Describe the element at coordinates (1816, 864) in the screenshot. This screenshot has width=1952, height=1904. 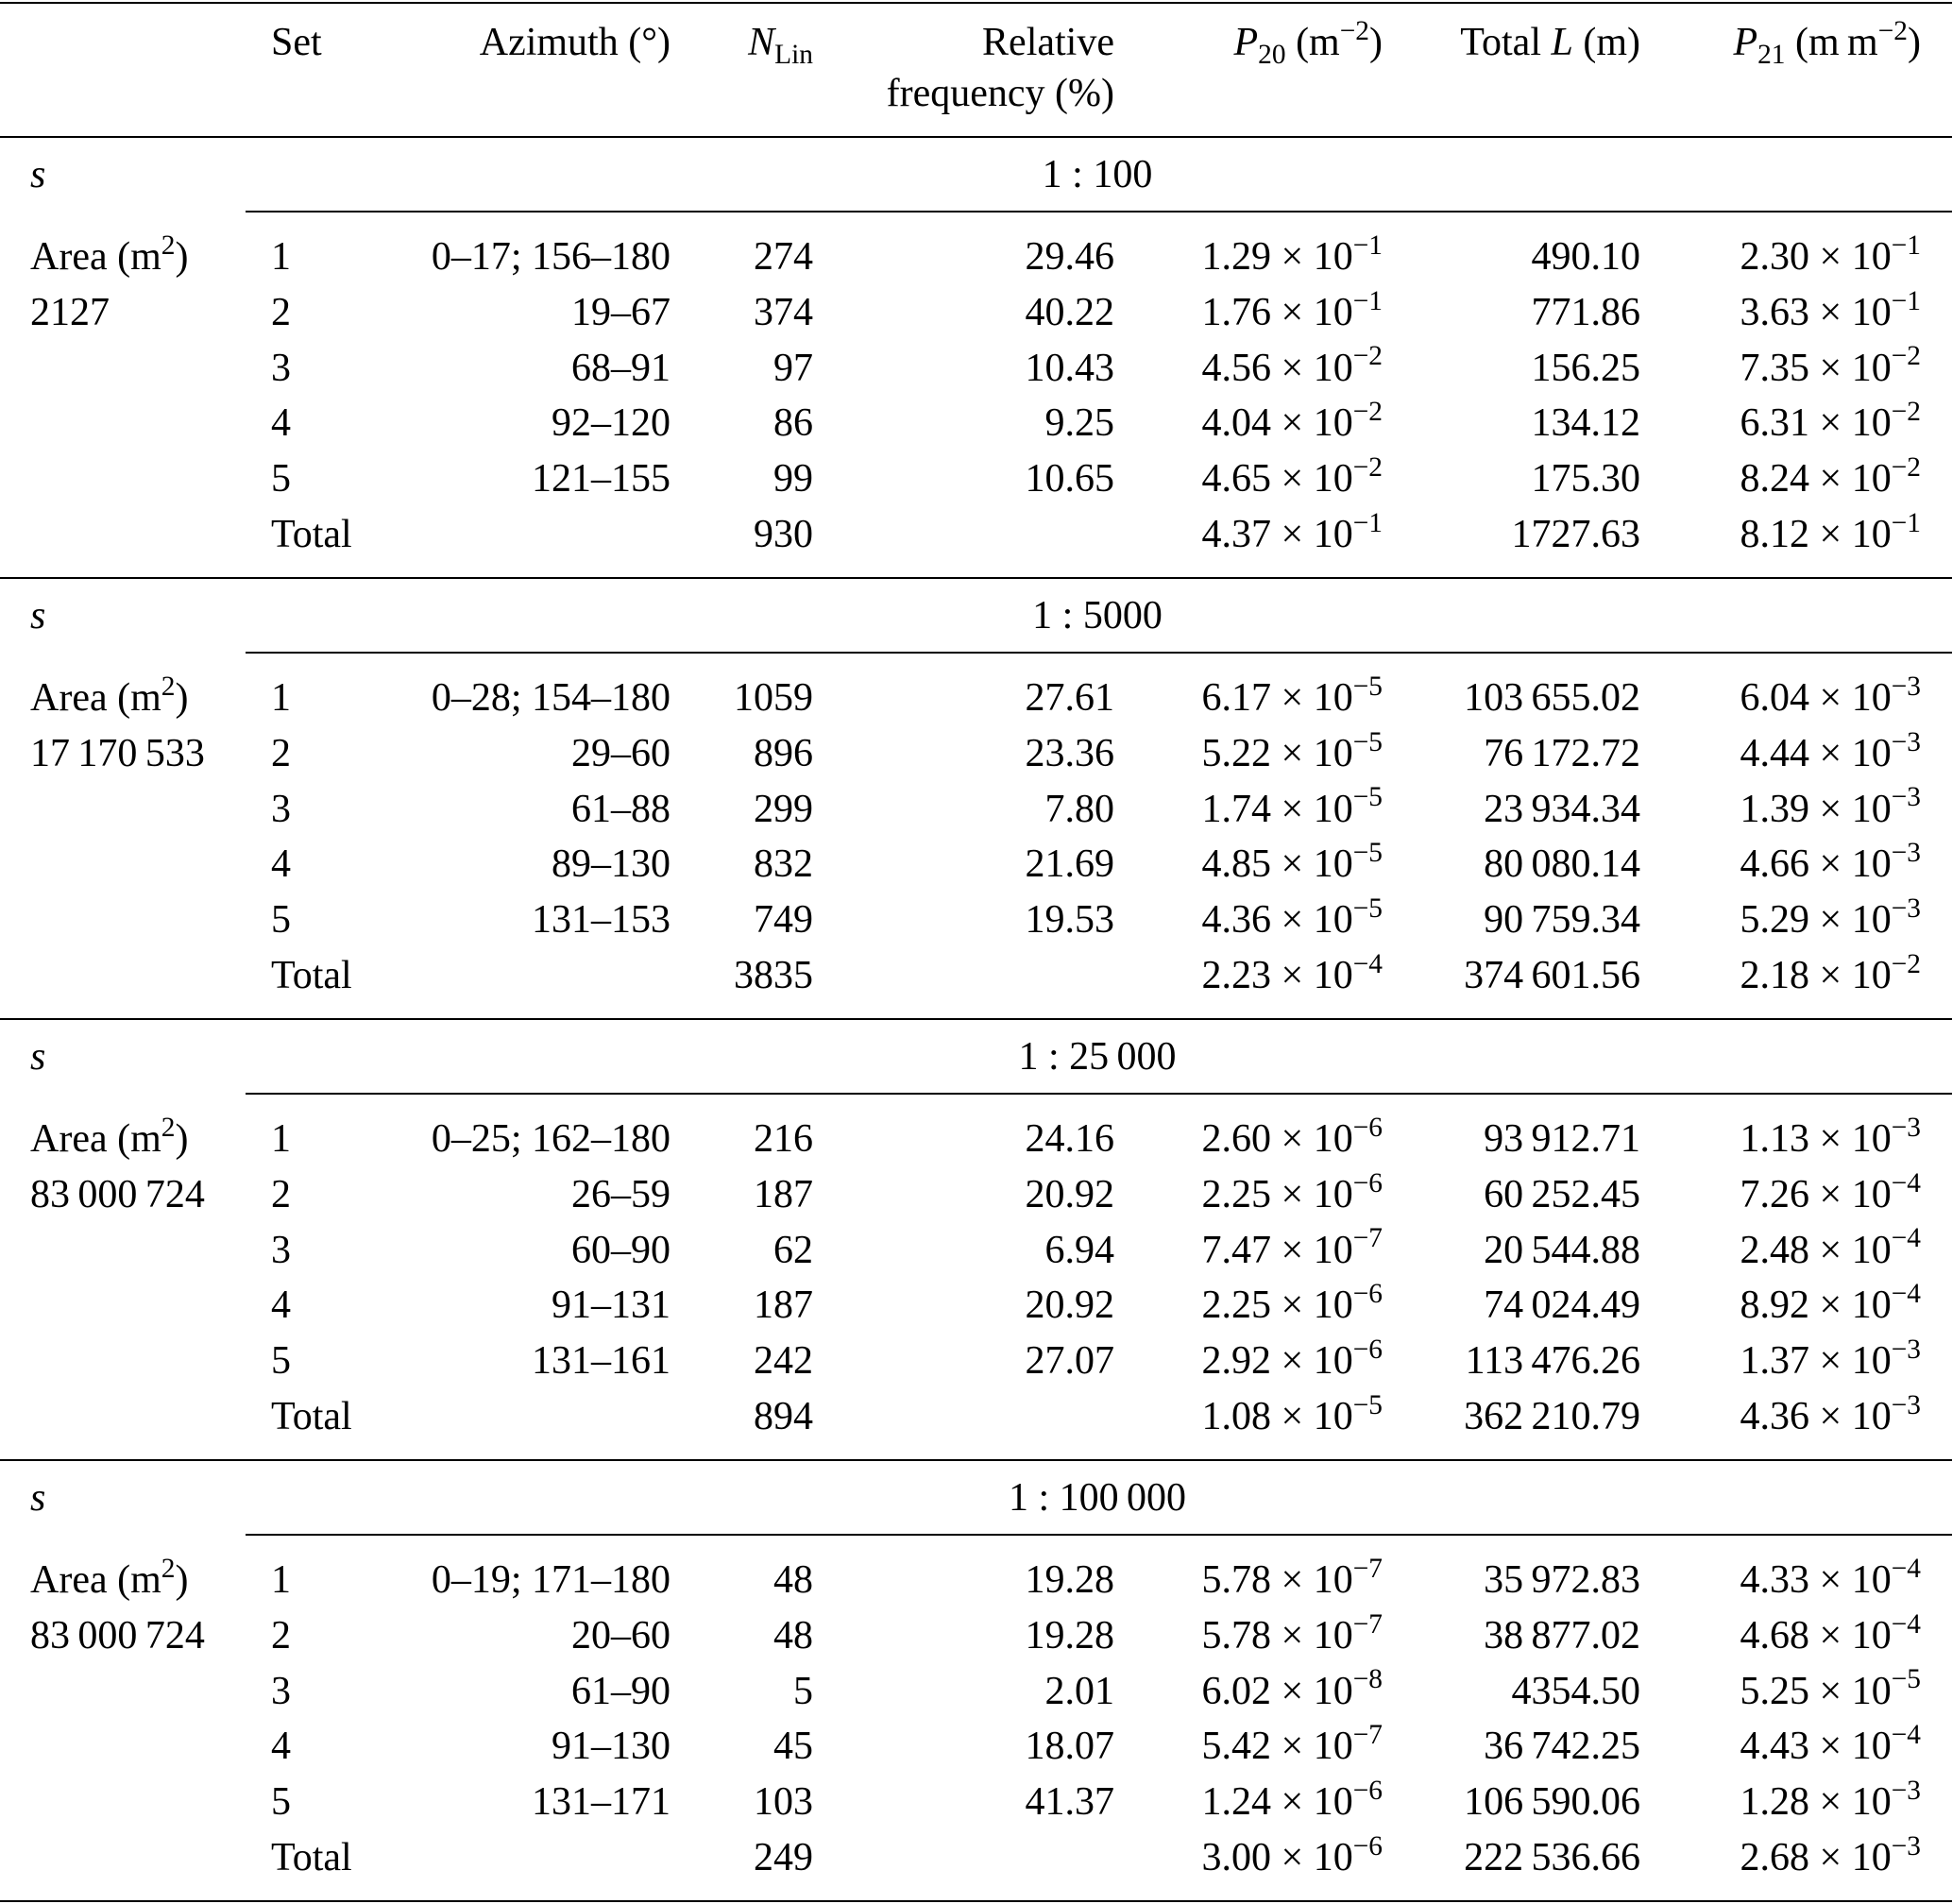
I see `text-run: 4.66 × 10` at that location.